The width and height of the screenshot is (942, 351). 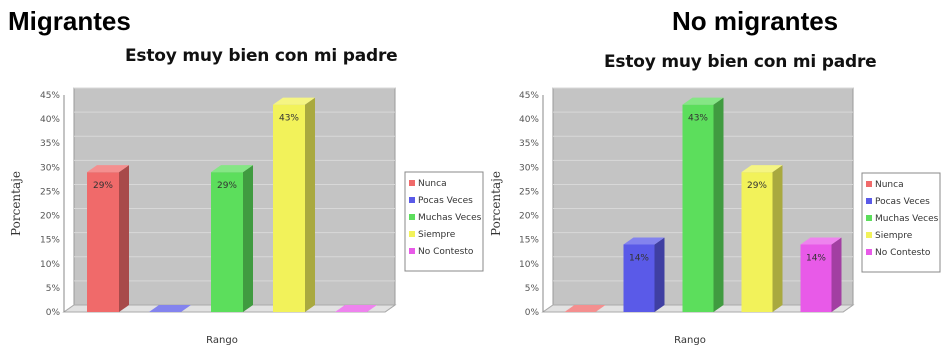 I want to click on chart-title-left: Estoy muy bien con mi padre, so click(x=261, y=56).